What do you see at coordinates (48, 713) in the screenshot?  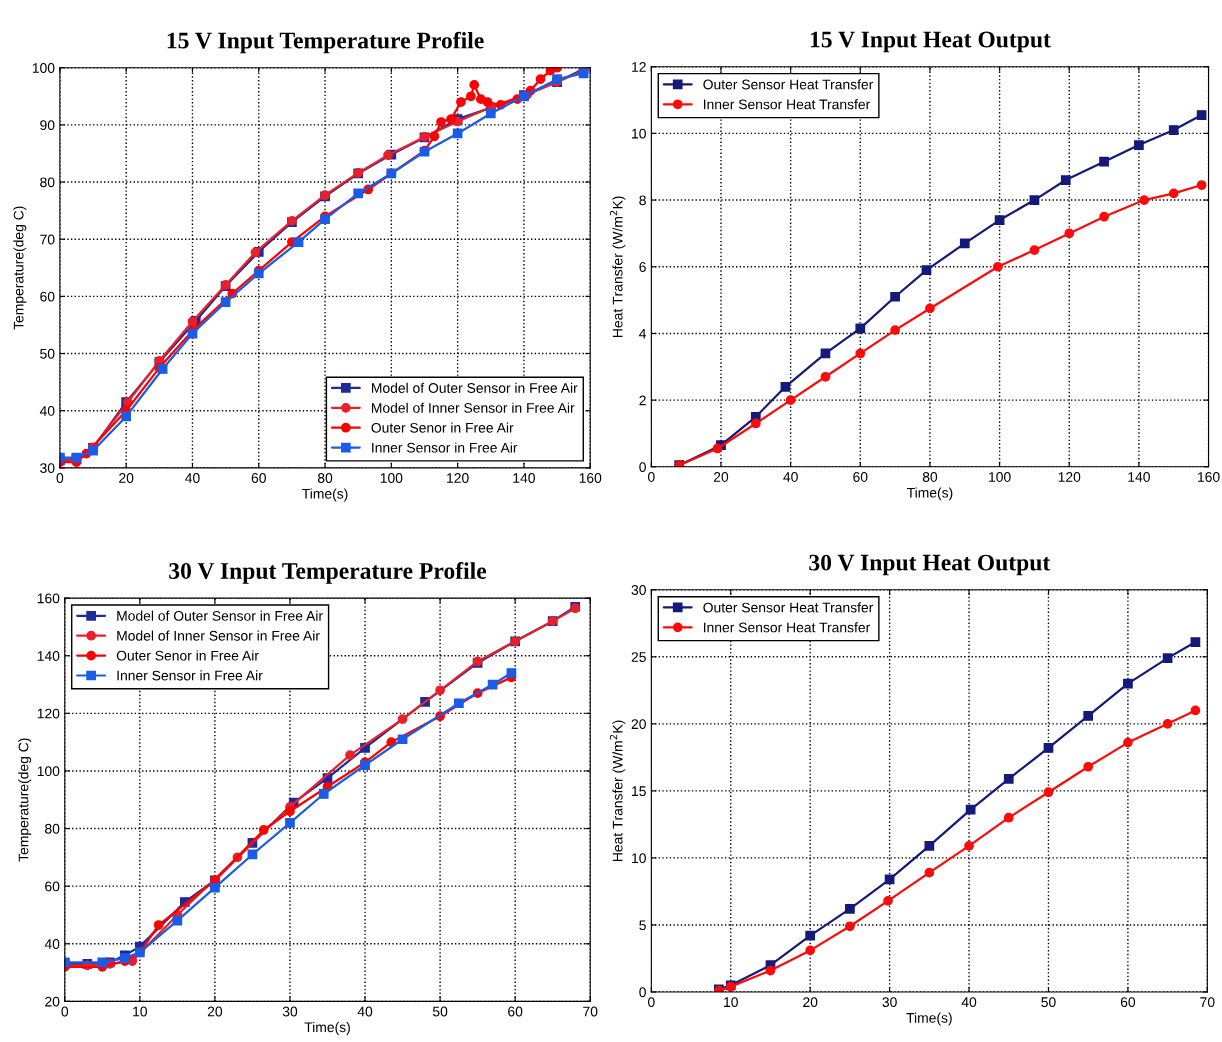 I see `y-tick-label: 120` at bounding box center [48, 713].